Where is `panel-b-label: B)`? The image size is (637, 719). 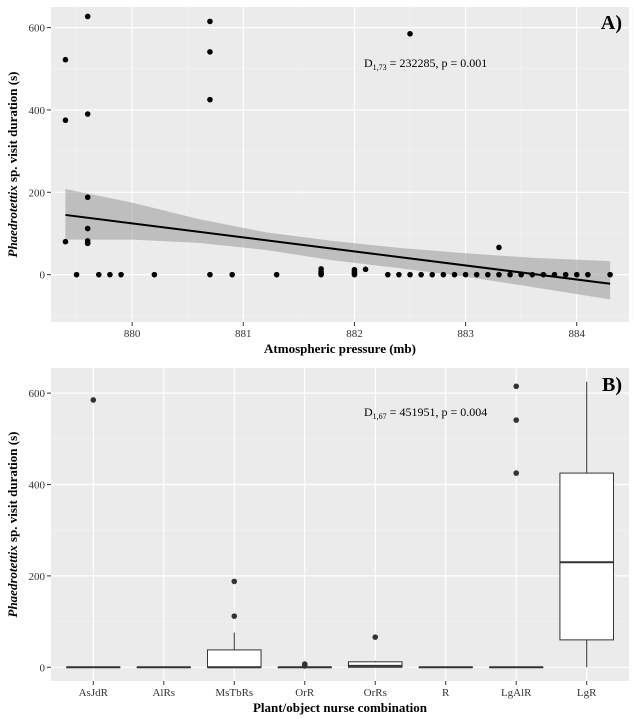
panel-b-label: B) is located at coordinates (612, 385).